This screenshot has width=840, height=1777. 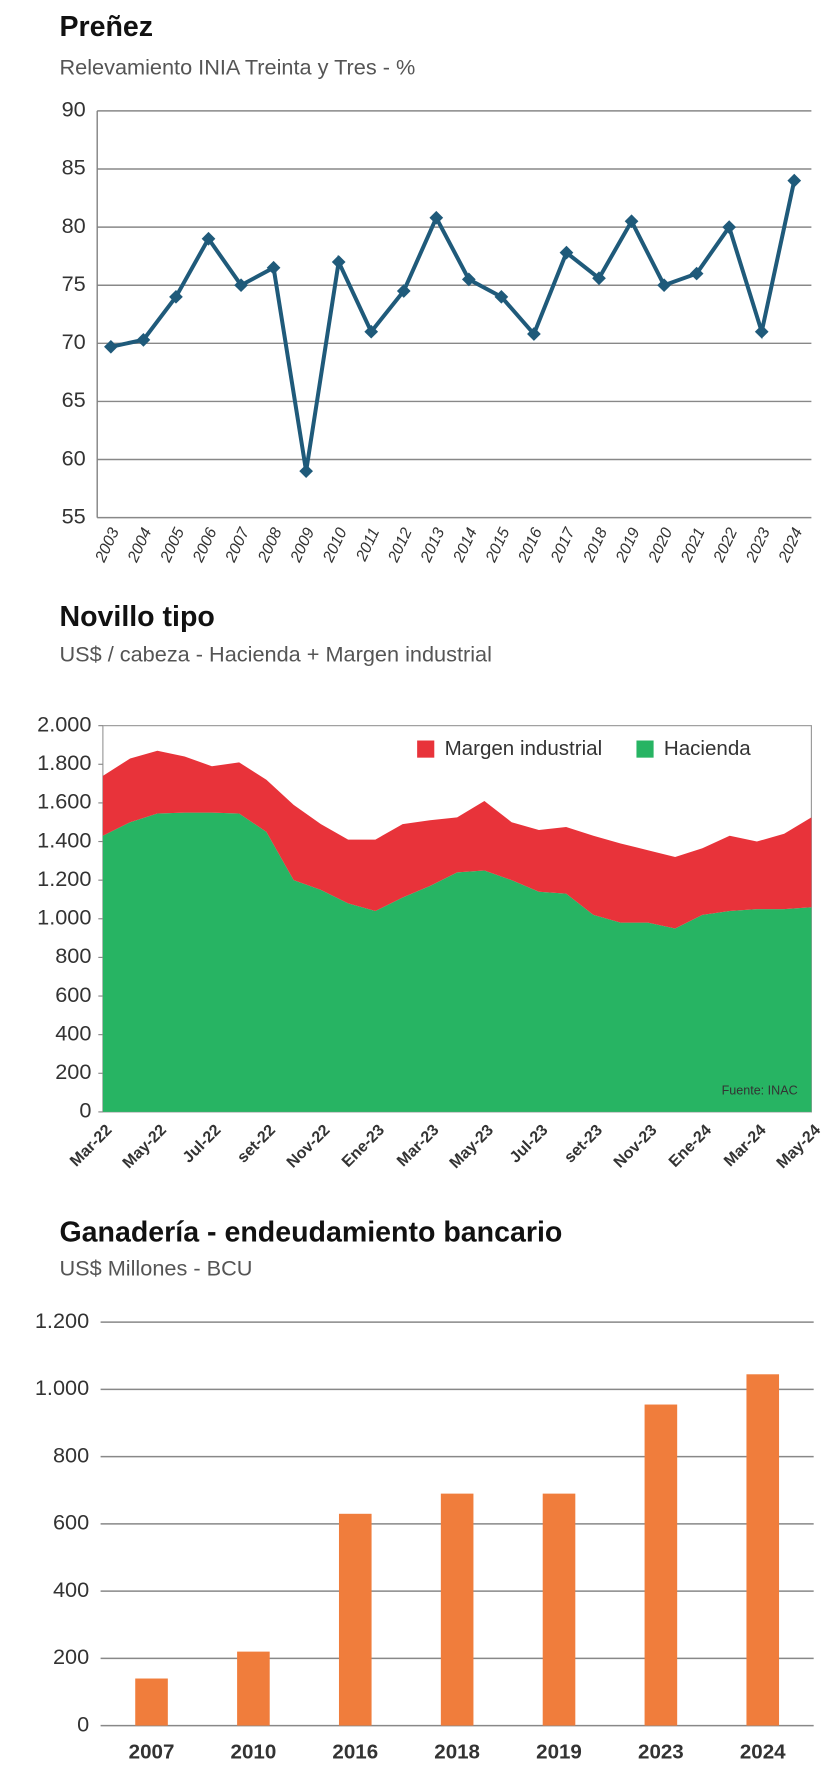 What do you see at coordinates (498, 545) in the screenshot?
I see `x-tick-label: 2015` at bounding box center [498, 545].